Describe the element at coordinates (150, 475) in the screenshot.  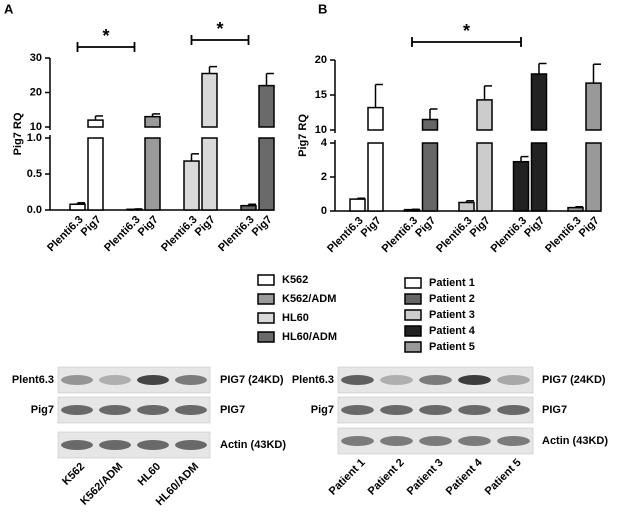
I see `lane-label: HL60` at that location.